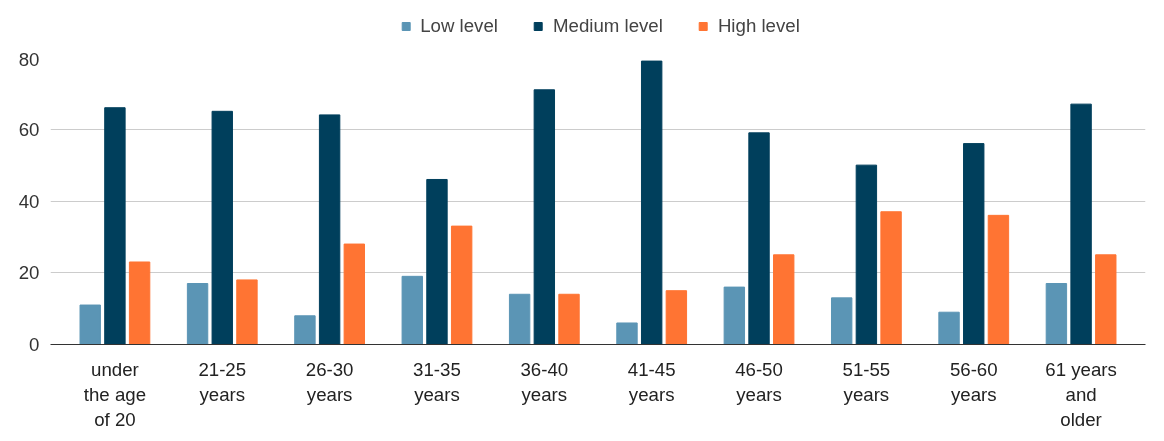  Describe the element at coordinates (329, 381) in the screenshot. I see `x-tick-label: 26-30 years` at that location.